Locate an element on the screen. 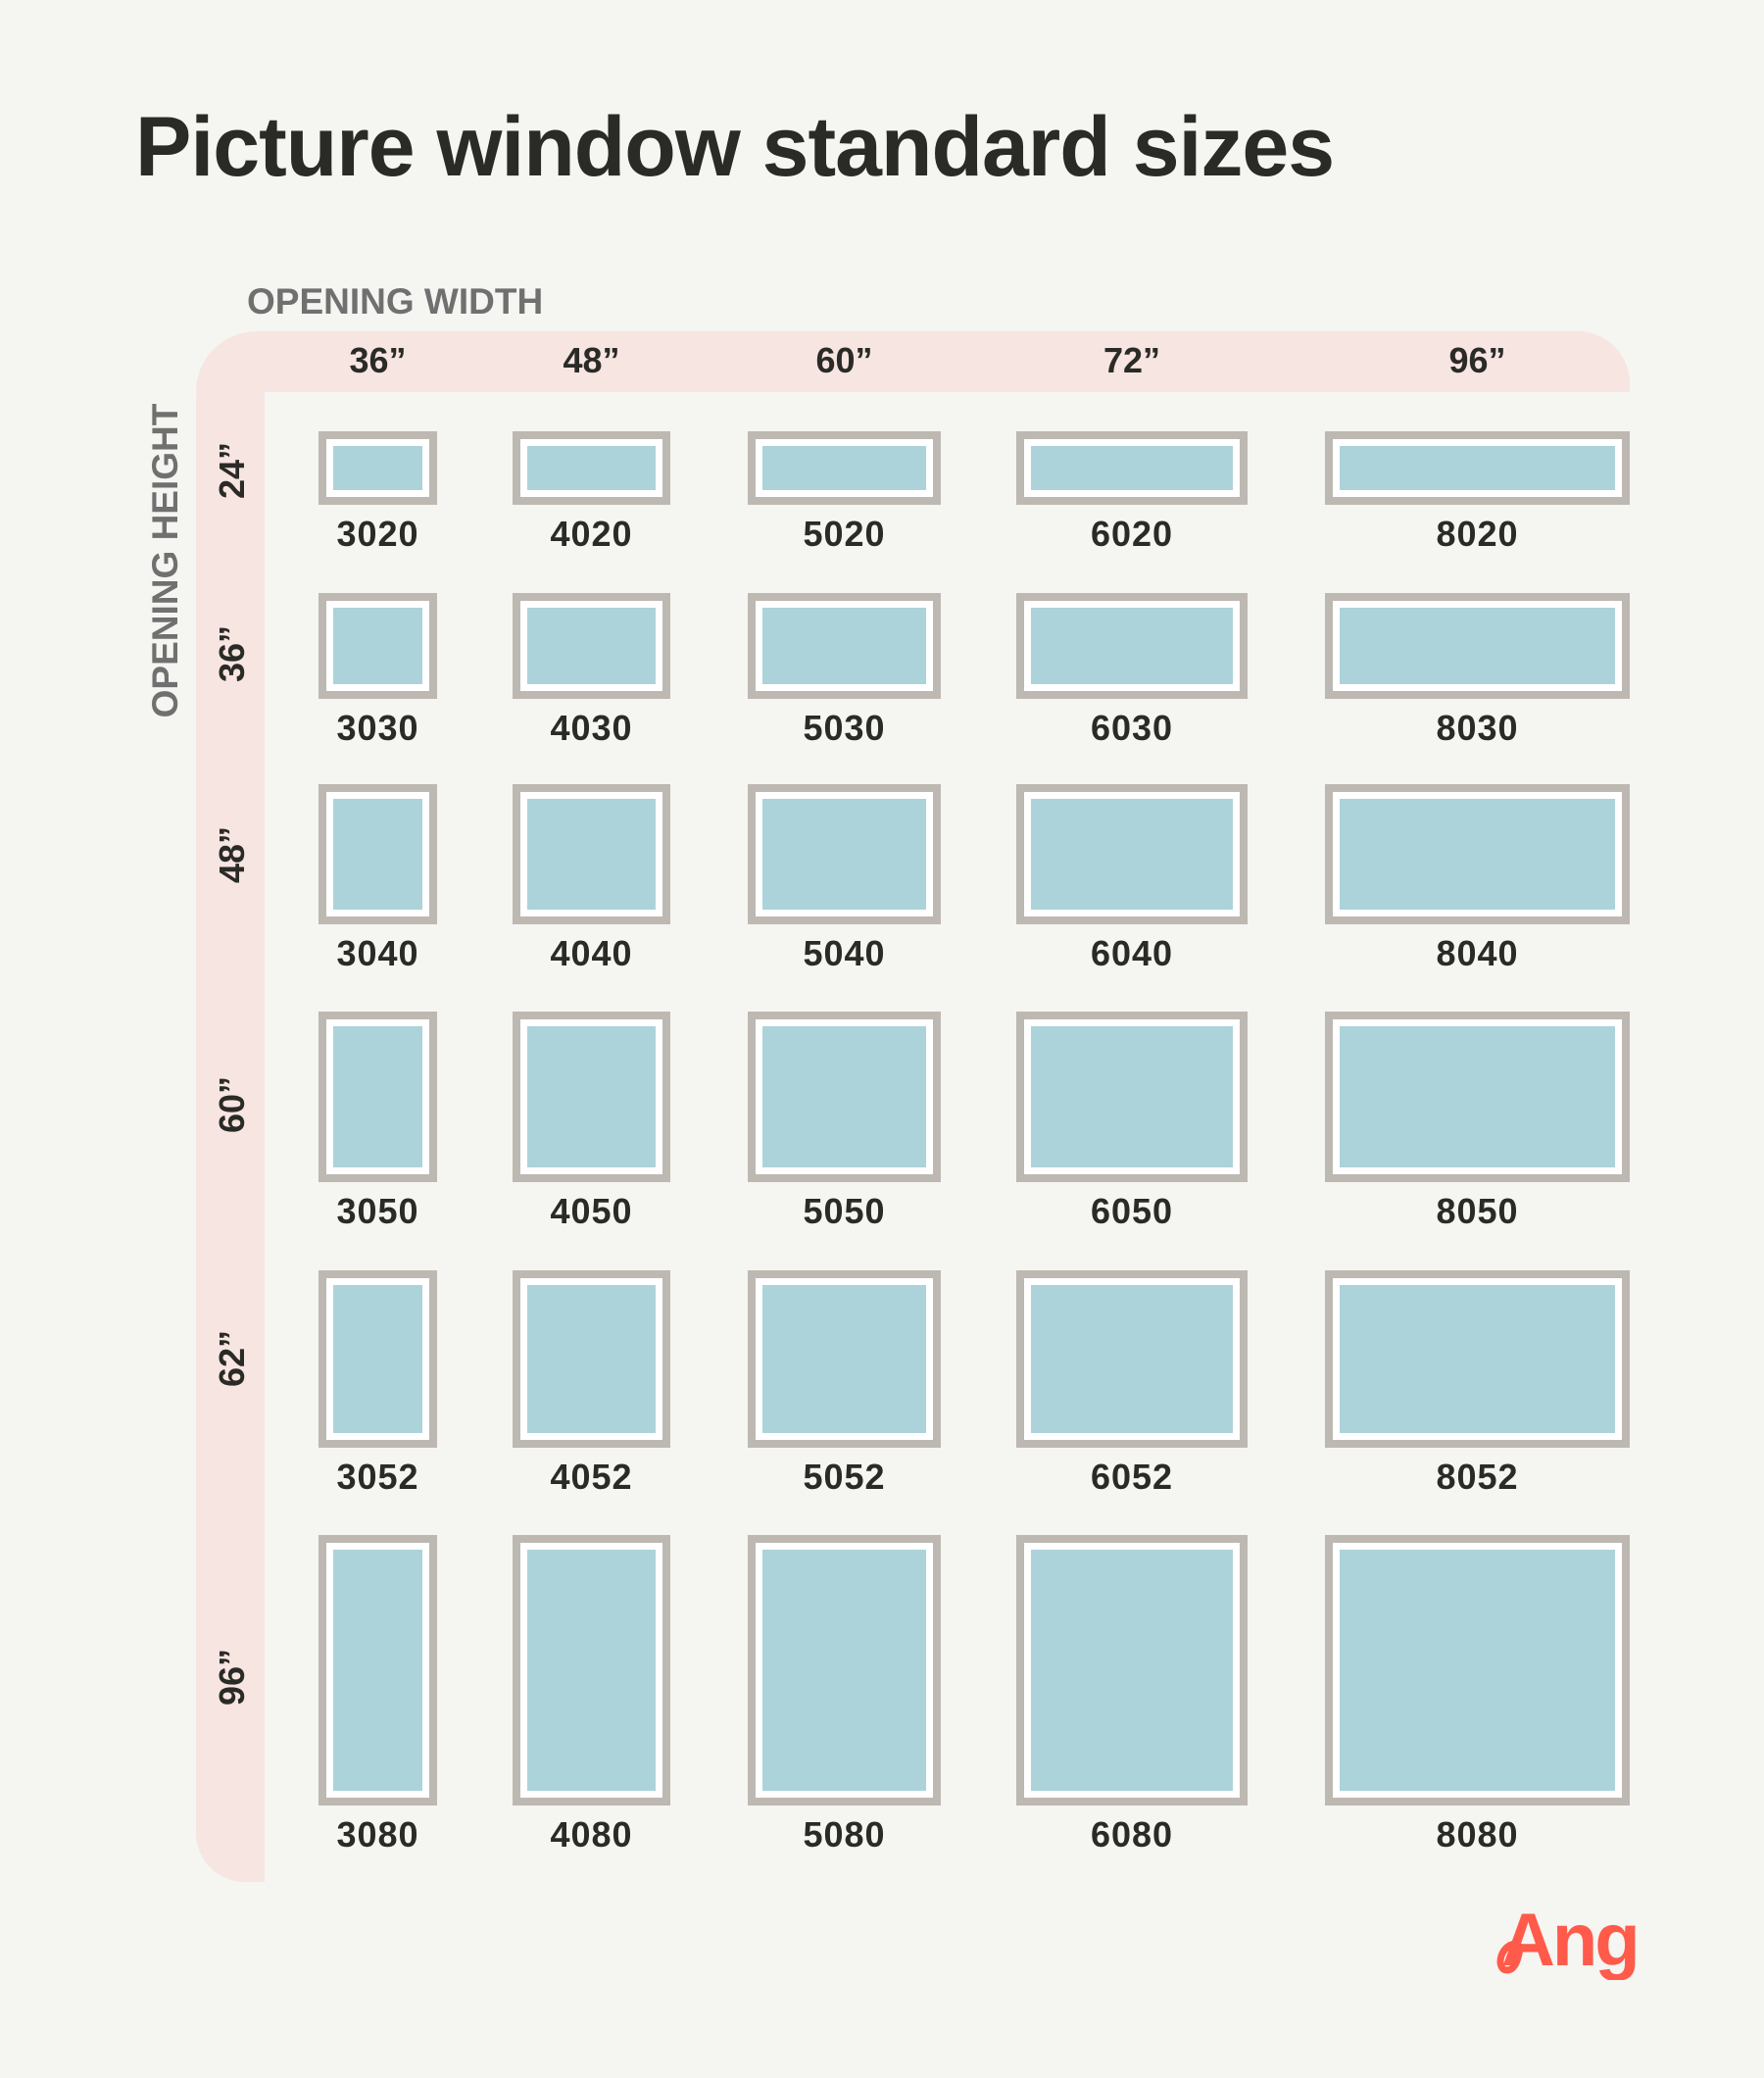  opening-height-label: OPENING HEIGHT is located at coordinates (165, 560).